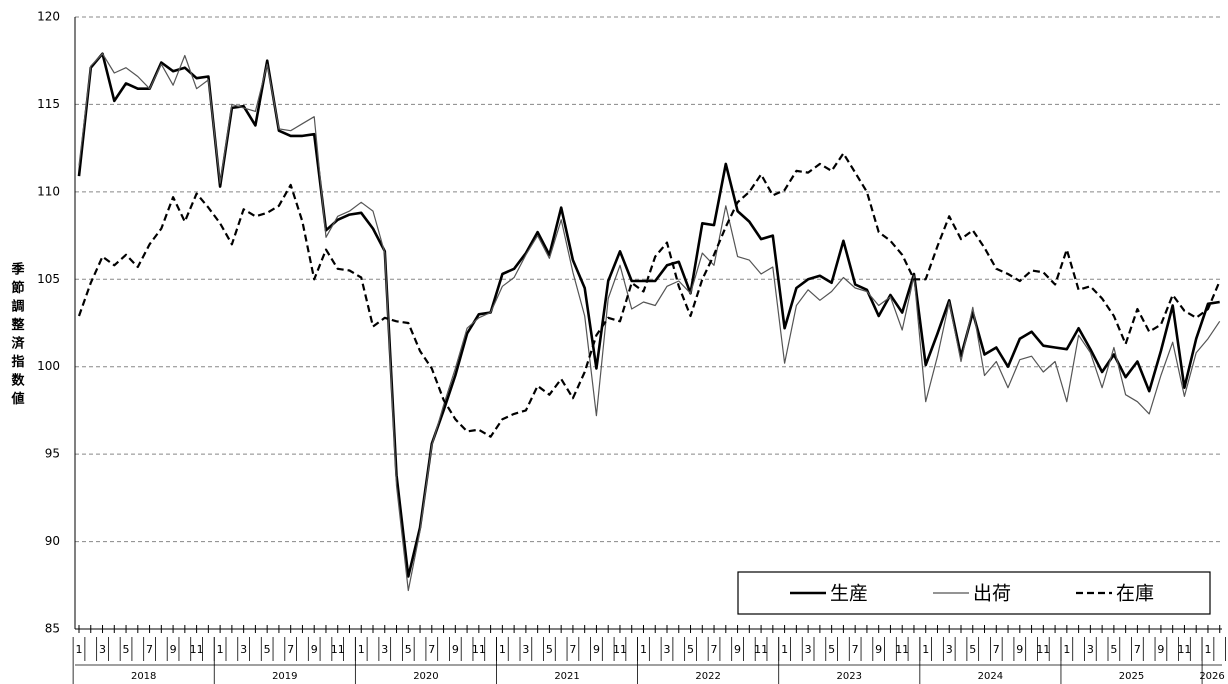 Image resolution: width=1228 pixels, height=684 pixels. Describe the element at coordinates (52, 541) in the screenshot. I see `y-tick-label: 90` at that location.